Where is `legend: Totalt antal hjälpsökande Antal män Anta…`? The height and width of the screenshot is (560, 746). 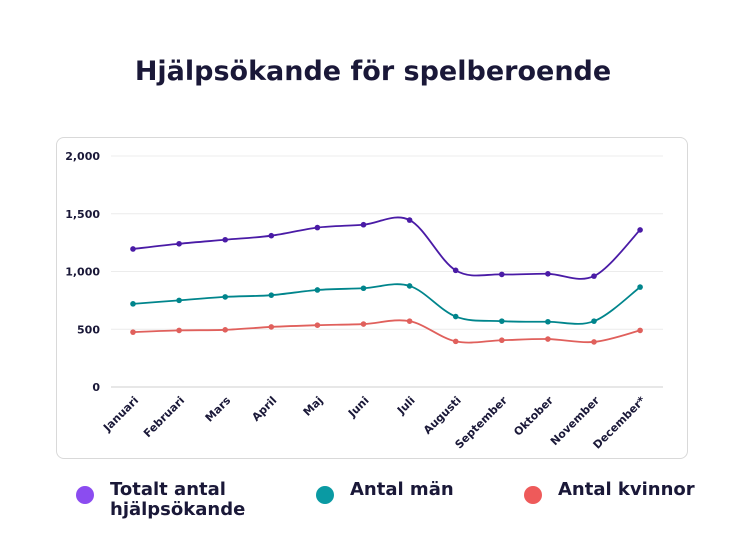
legend: Totalt antal hjälpsökande Antal män Anta… is located at coordinates (373, 510).